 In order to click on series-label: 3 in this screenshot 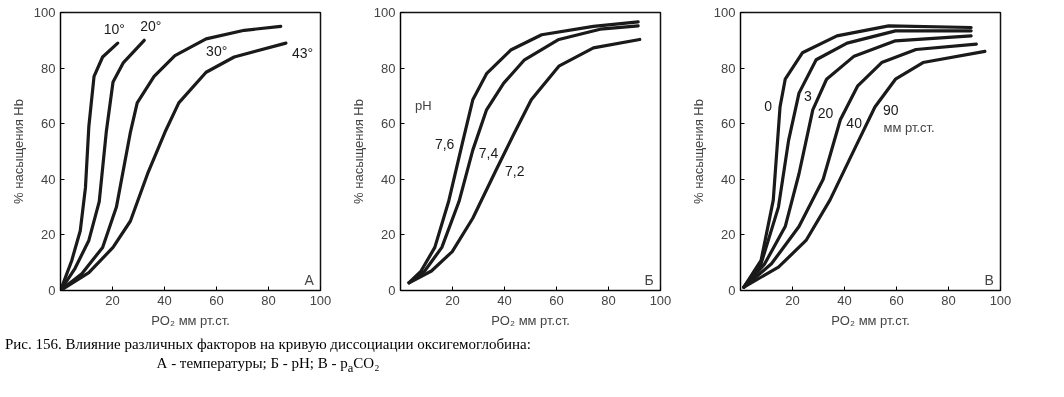, I will do `click(808, 96)`.